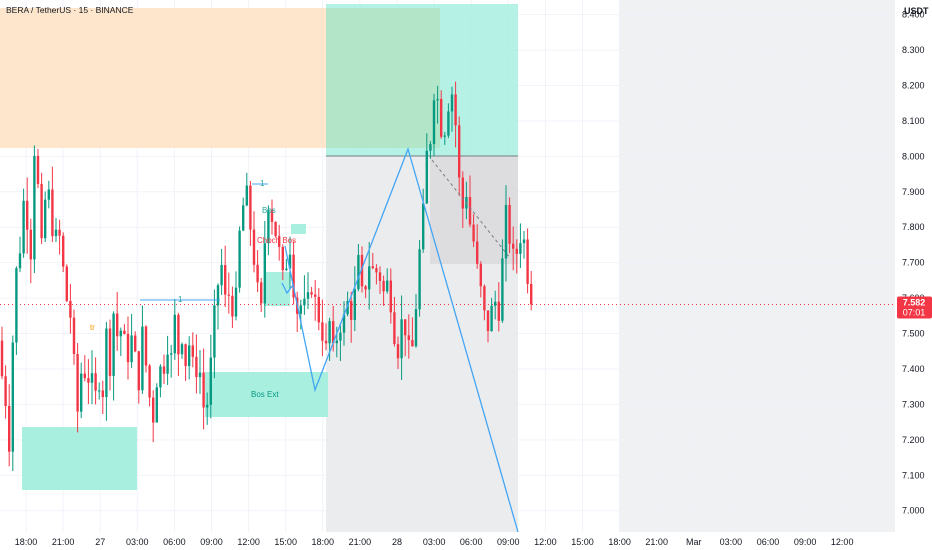 The height and width of the screenshot is (550, 932). What do you see at coordinates (508, 542) in the screenshot?
I see `time-tick-label: 09:00` at bounding box center [508, 542].